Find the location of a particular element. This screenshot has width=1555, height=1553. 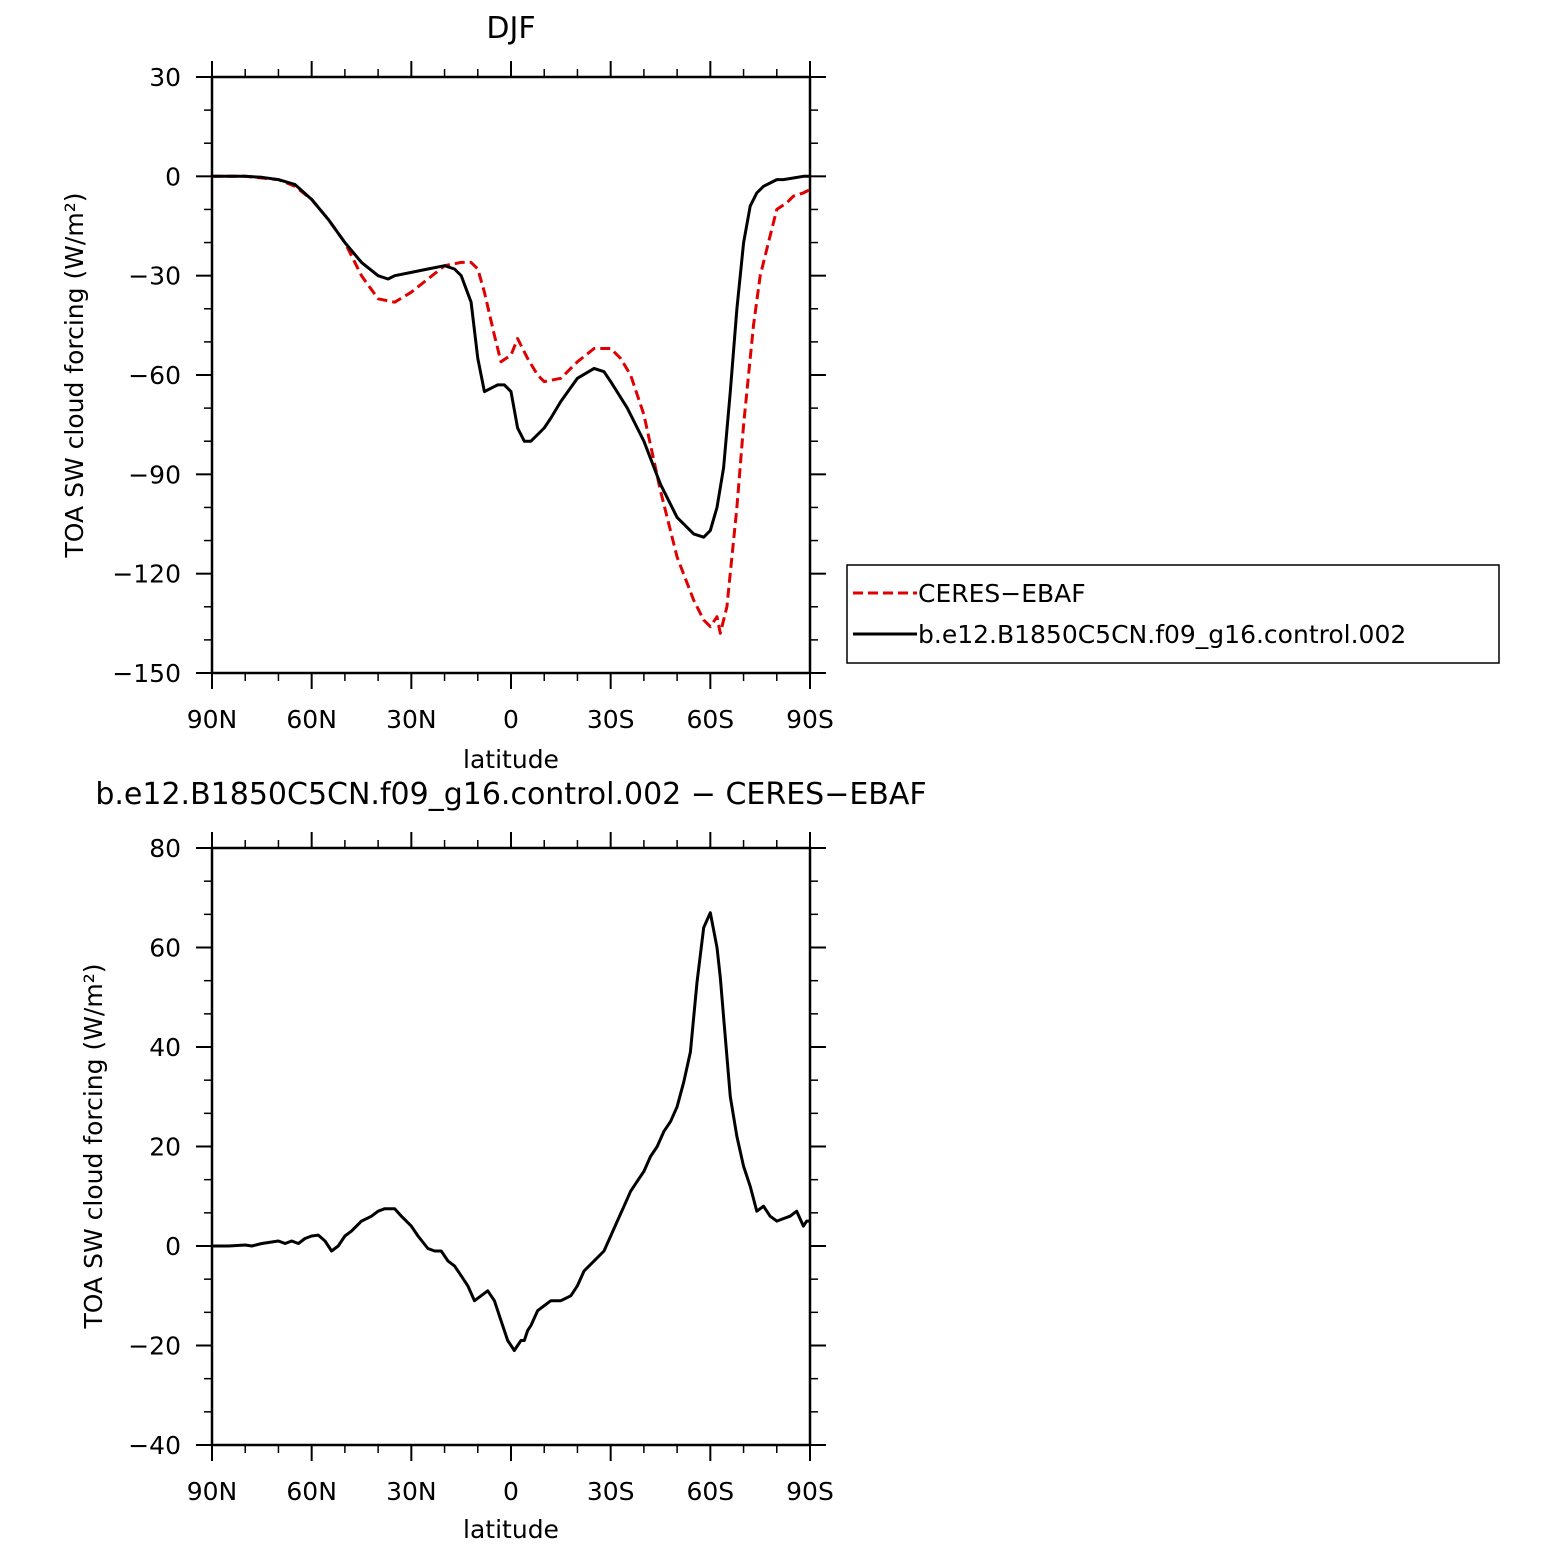

bottom-y-axis-label: TOA SW cloud forcing (W/m²) is located at coordinates (93, 1147).